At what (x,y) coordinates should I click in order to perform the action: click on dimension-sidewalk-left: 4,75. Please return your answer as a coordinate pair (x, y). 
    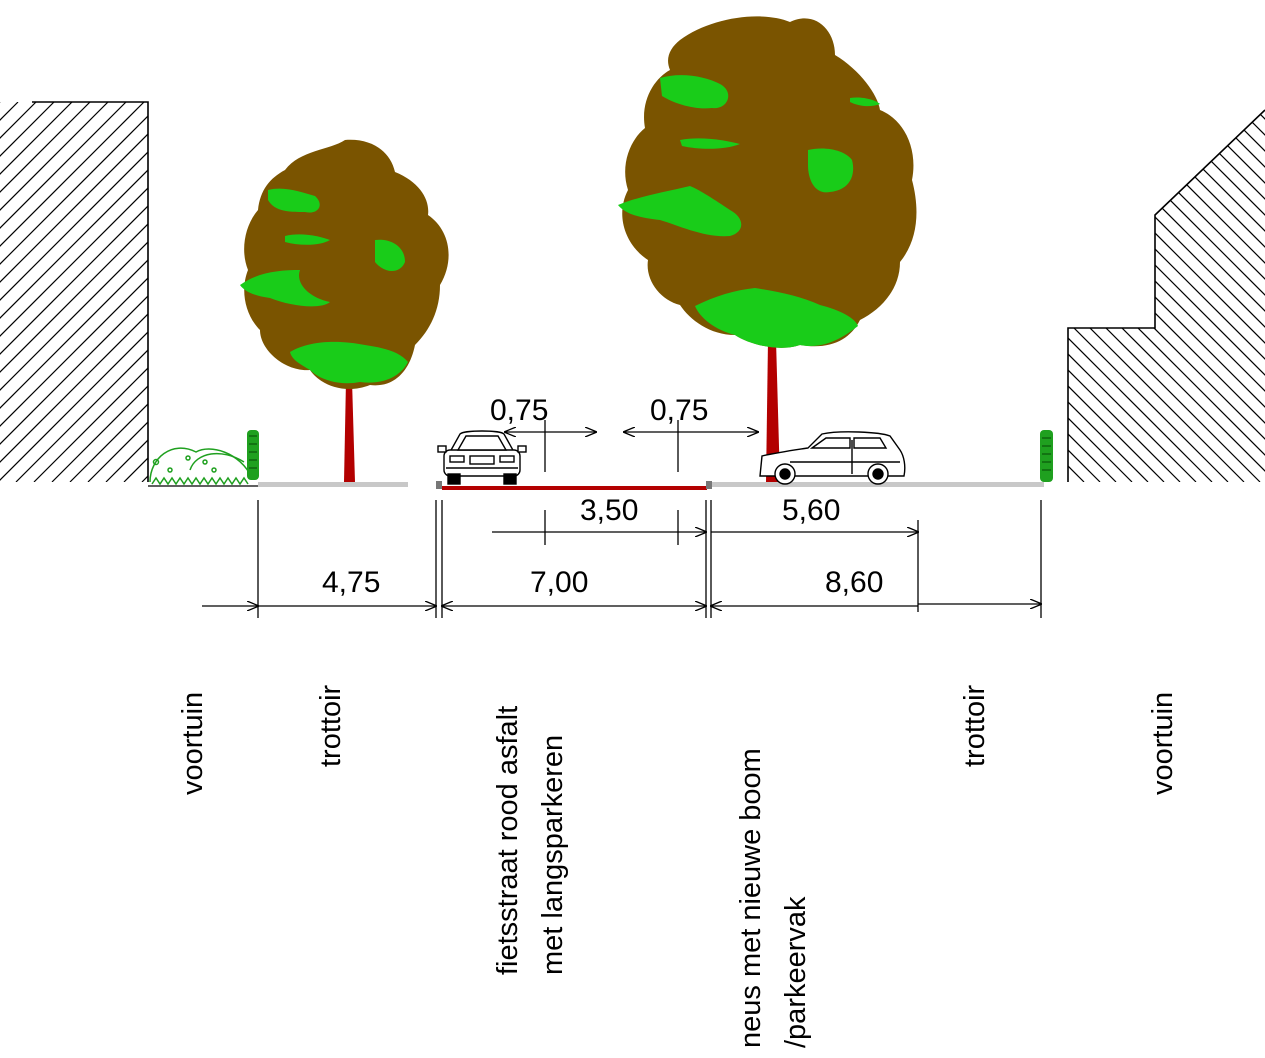
    Looking at the image, I should click on (351, 582).